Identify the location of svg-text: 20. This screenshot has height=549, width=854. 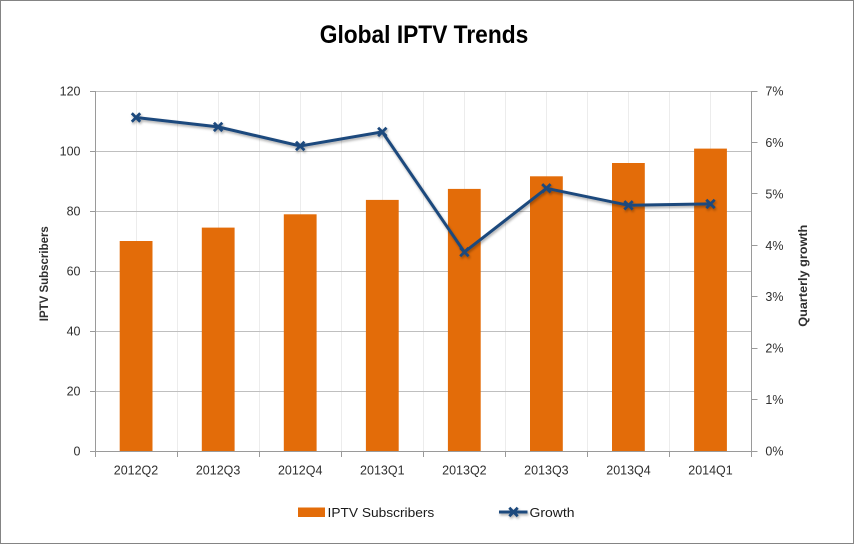
(74, 392).